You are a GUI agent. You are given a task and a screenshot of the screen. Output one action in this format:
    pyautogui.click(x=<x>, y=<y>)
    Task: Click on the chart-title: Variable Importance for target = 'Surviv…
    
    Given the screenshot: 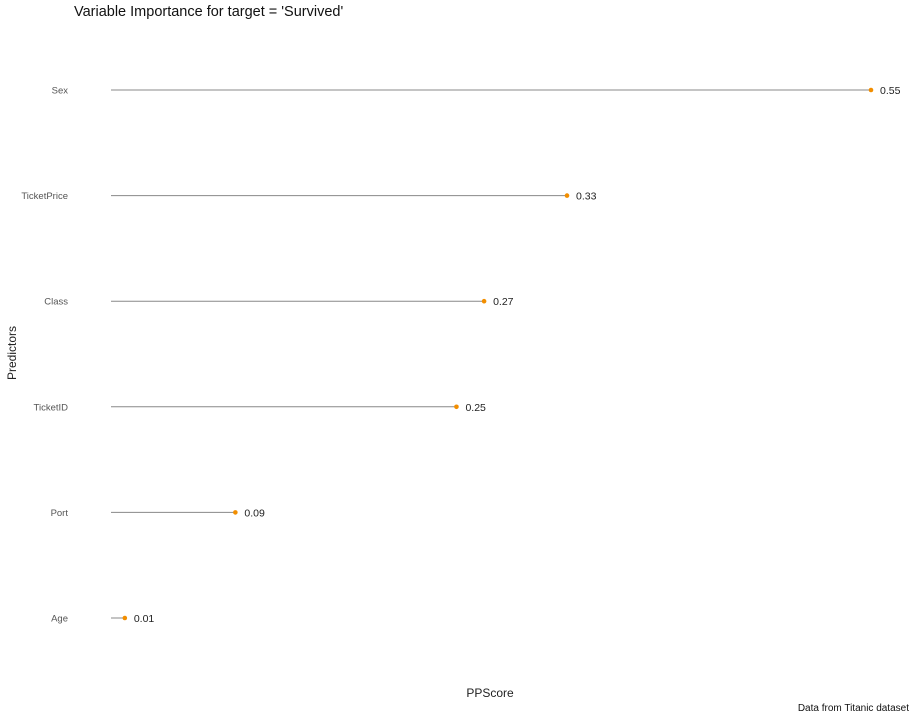 What is the action you would take?
    pyautogui.click(x=209, y=12)
    